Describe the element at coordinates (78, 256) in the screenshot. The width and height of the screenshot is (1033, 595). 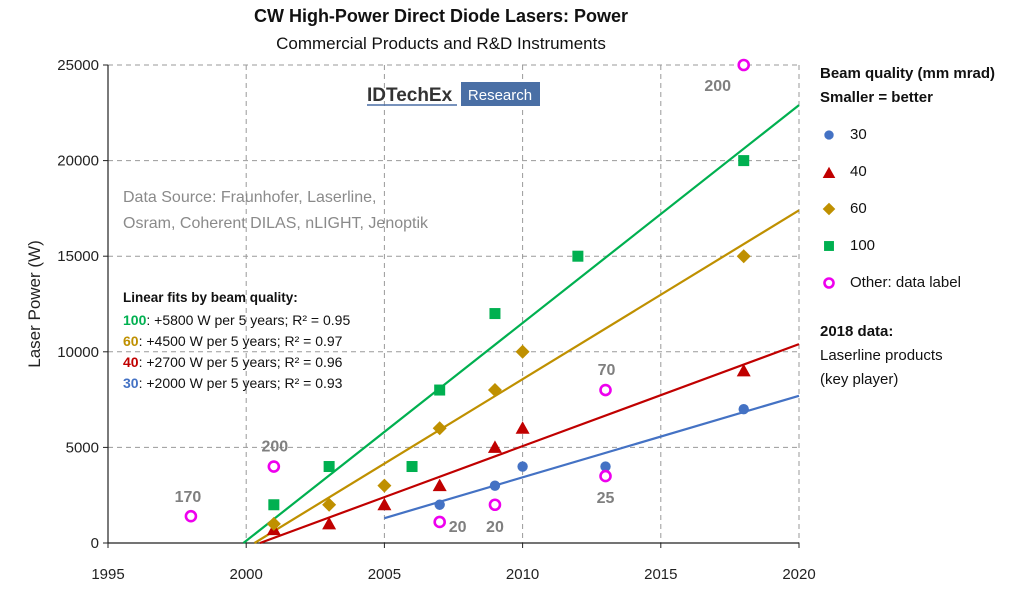
I see `y-tick-label-15000: 15000` at that location.